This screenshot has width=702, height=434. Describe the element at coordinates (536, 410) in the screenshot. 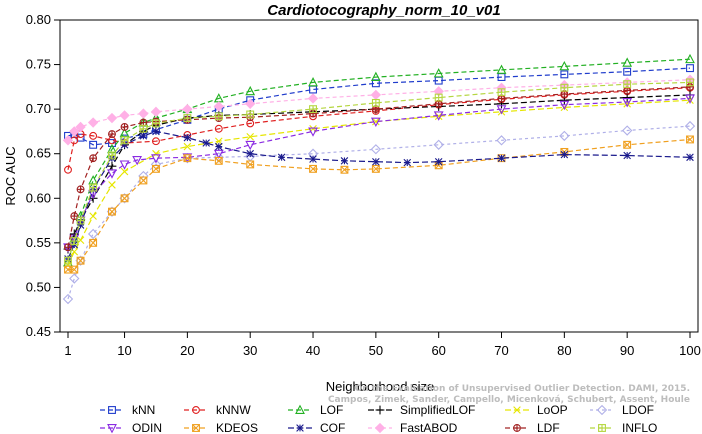

I see `legend-item-loop: LoOP` at that location.